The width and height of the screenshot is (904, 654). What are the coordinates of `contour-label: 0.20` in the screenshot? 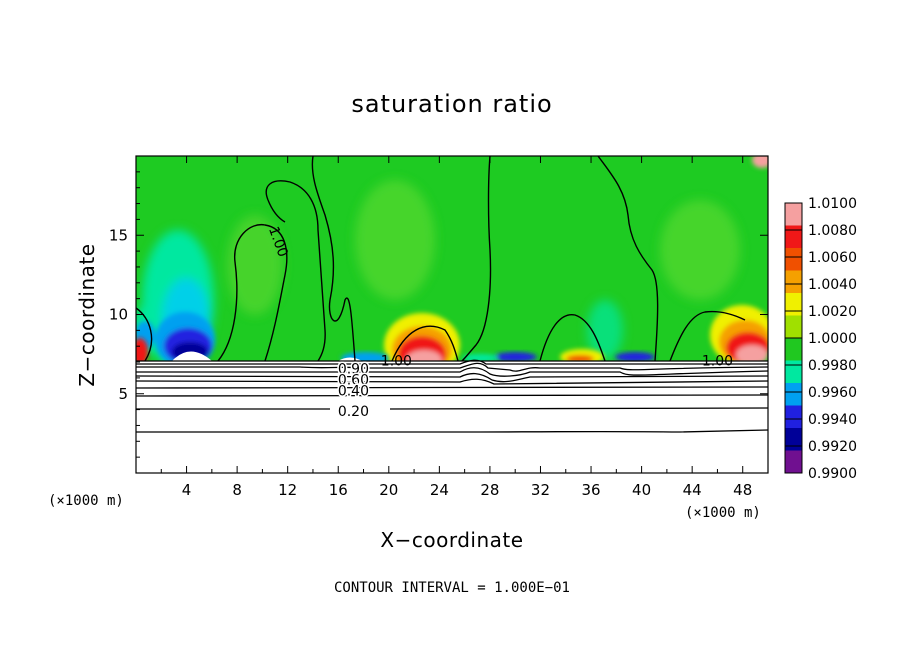 It's located at (353, 412).